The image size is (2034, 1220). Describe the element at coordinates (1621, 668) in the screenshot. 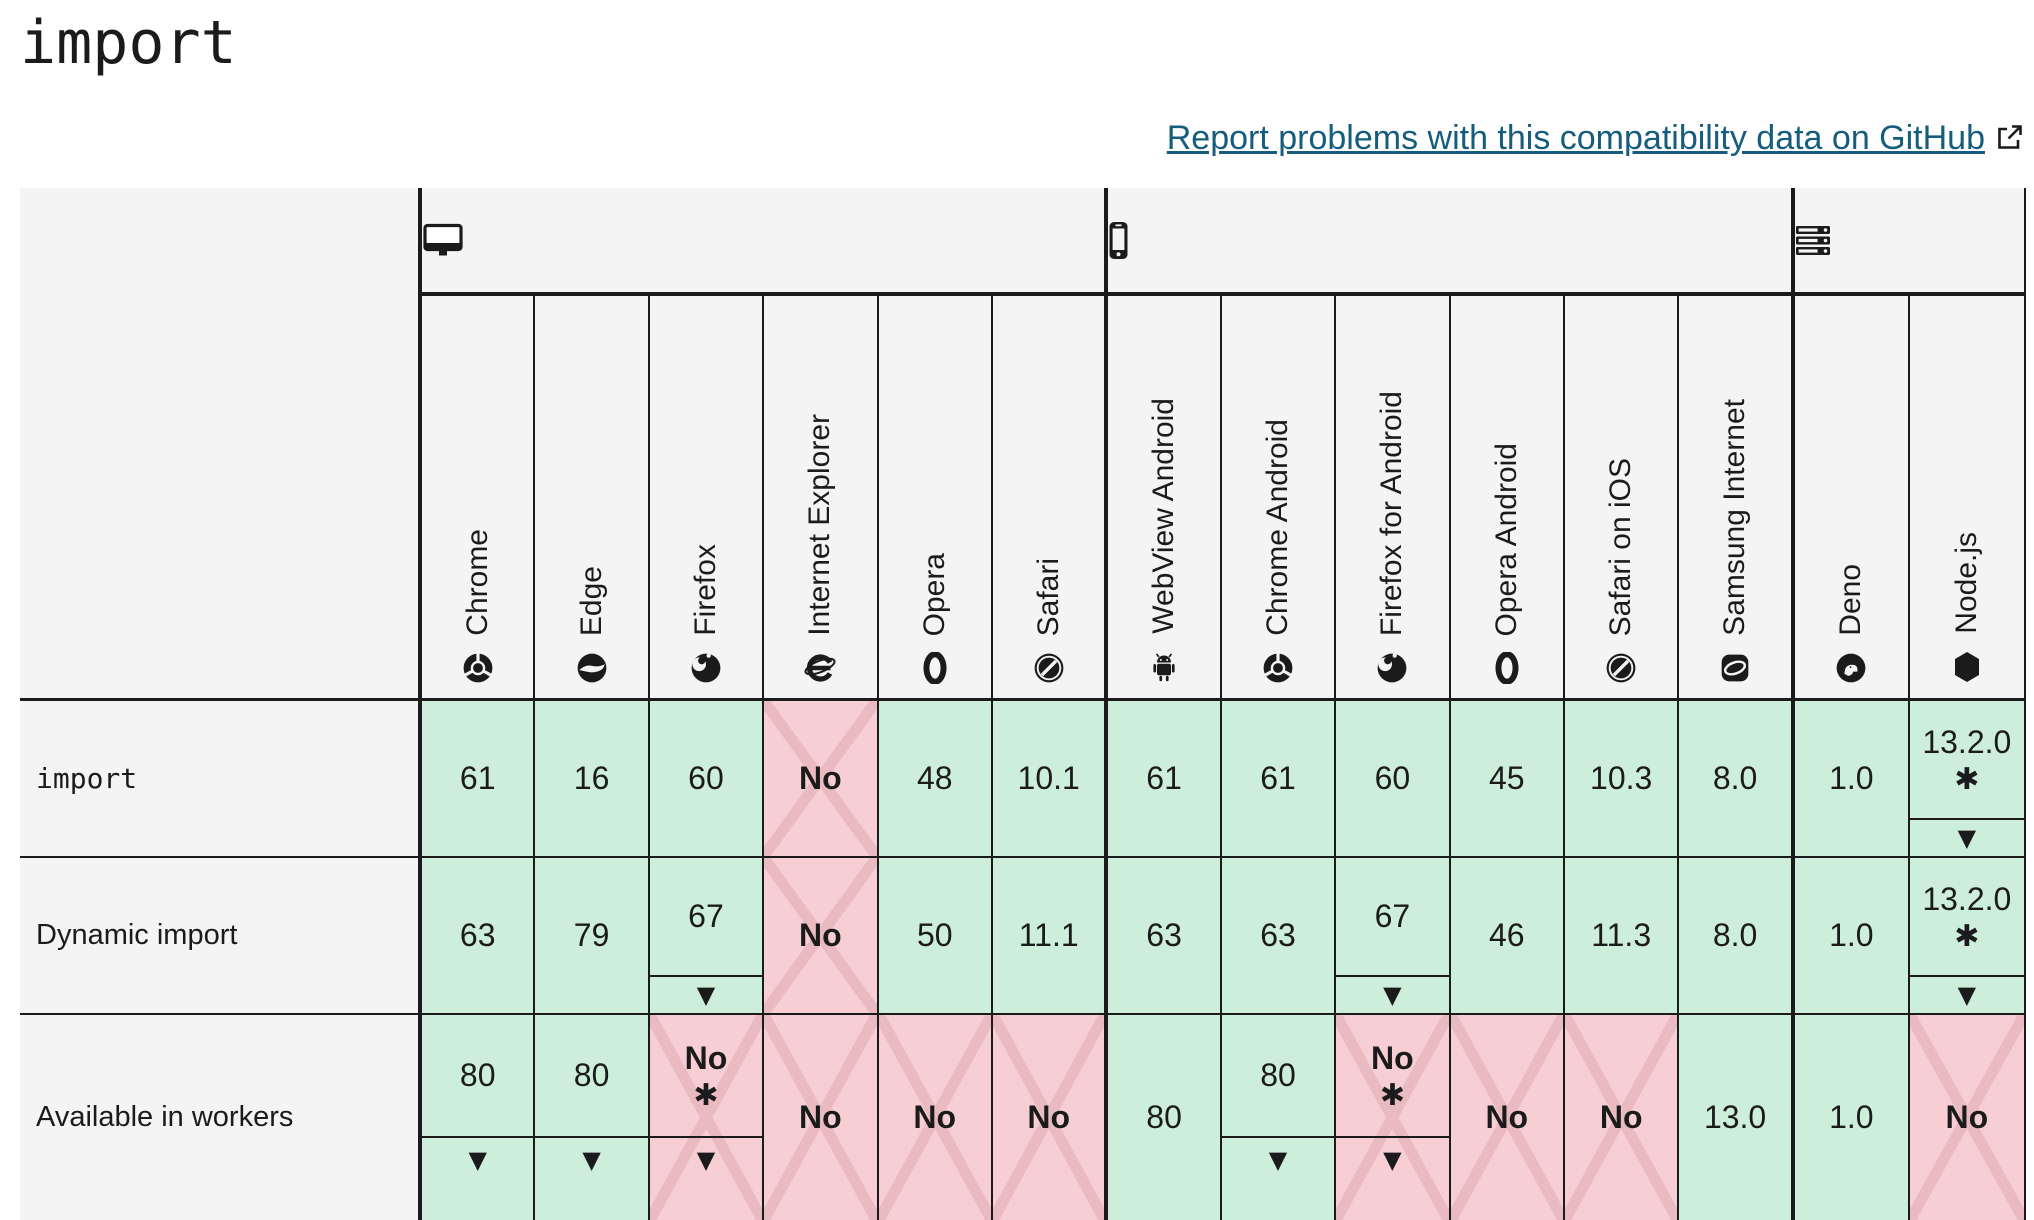

I see `safari-icon` at that location.